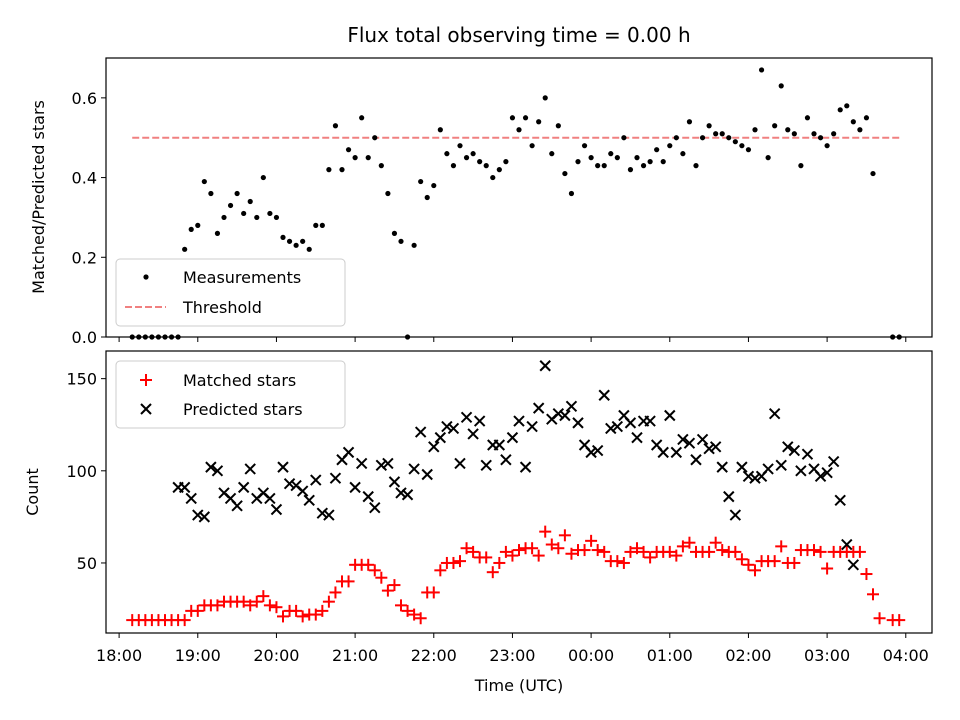 This screenshot has width=960, height=720. What do you see at coordinates (84, 337) in the screenshot?
I see `y-tick-label: 0.0` at bounding box center [84, 337].